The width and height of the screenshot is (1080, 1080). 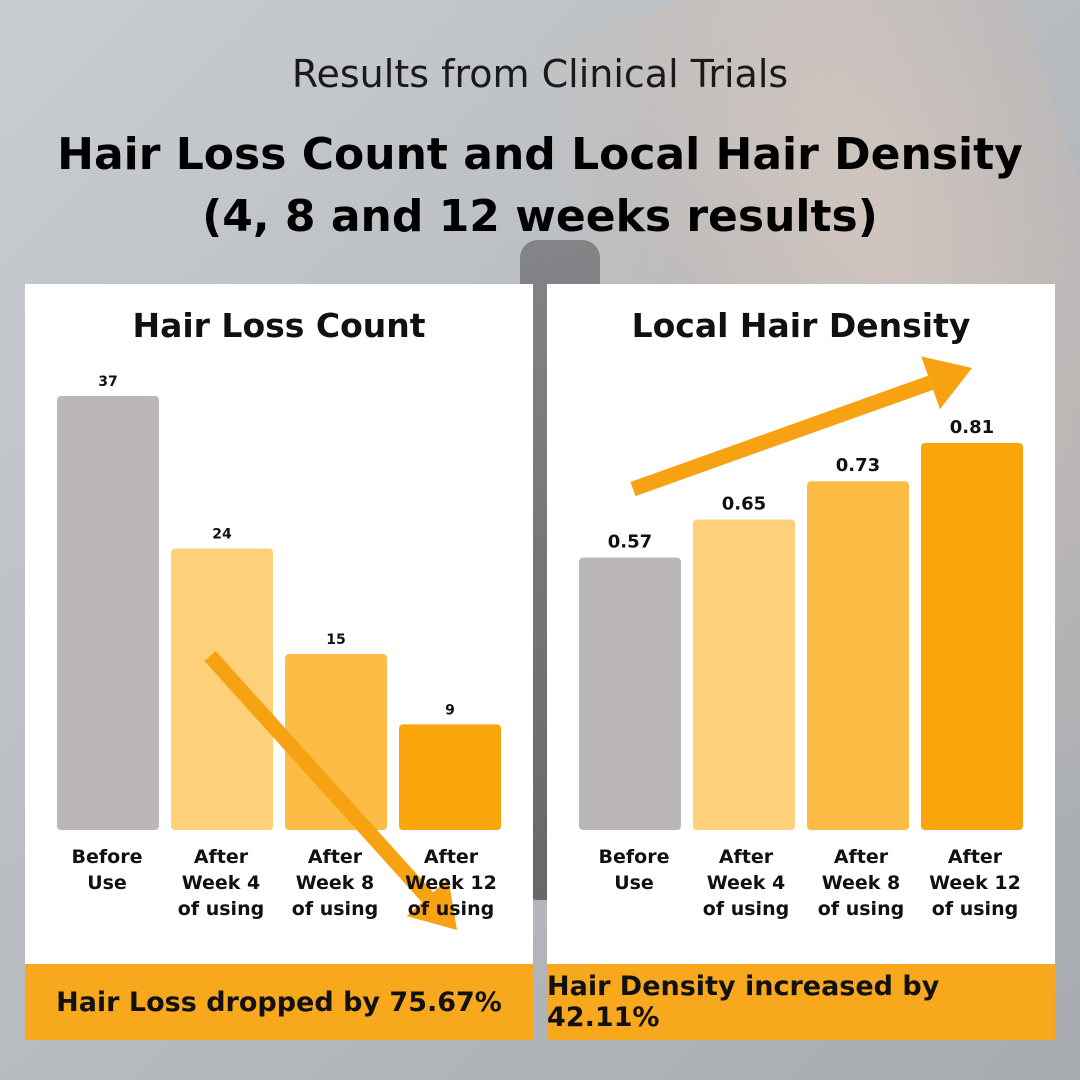 What do you see at coordinates (222, 534) in the screenshot?
I see `hair-loss-value-label: 24` at bounding box center [222, 534].